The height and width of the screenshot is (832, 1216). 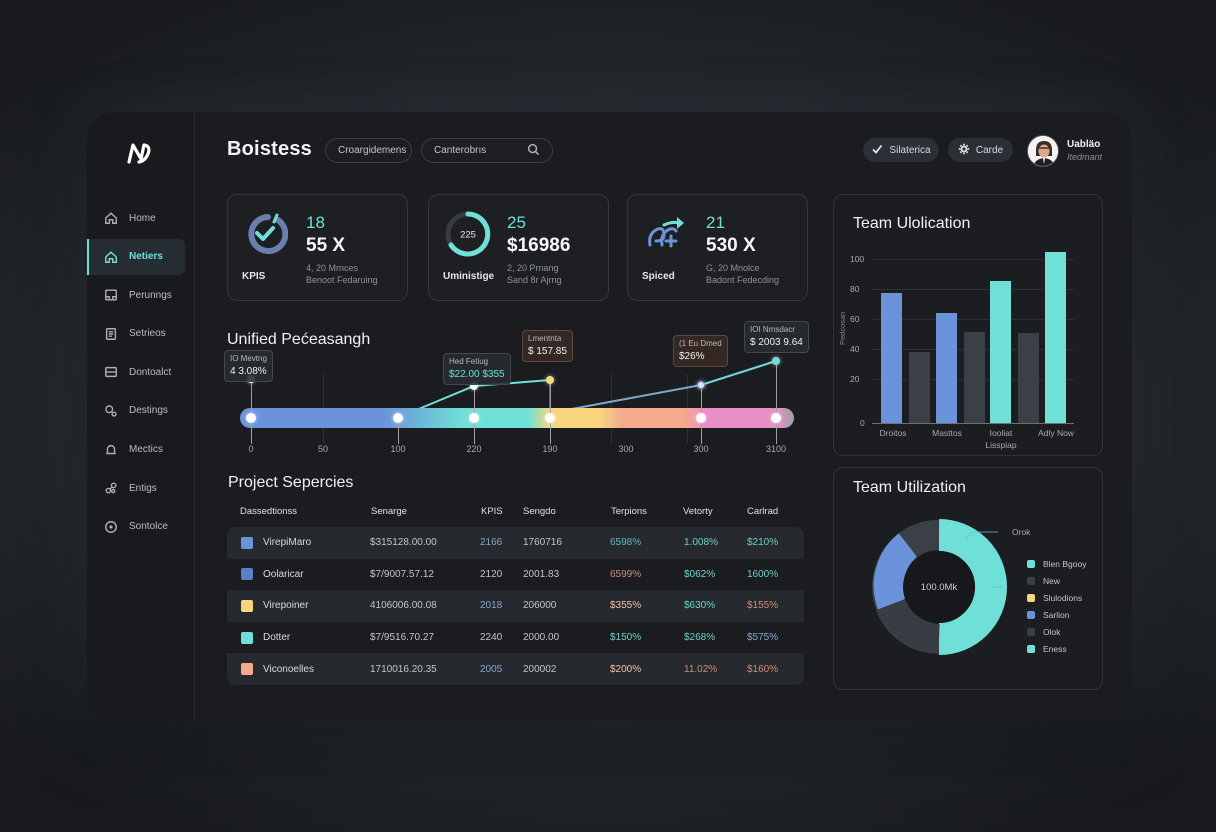 I want to click on sidebar-item-sontolce: Sontolce, so click(x=141, y=527).